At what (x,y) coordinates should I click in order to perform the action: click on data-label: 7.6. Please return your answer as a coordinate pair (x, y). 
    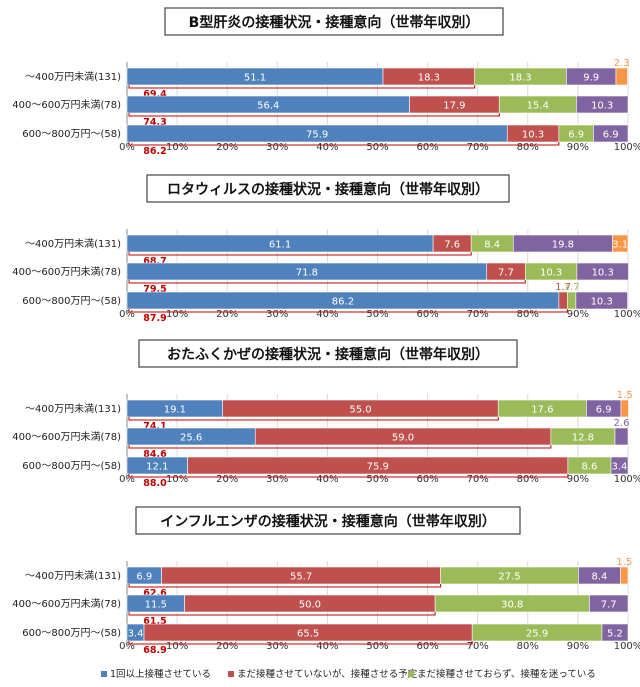
    Looking at the image, I should click on (452, 245).